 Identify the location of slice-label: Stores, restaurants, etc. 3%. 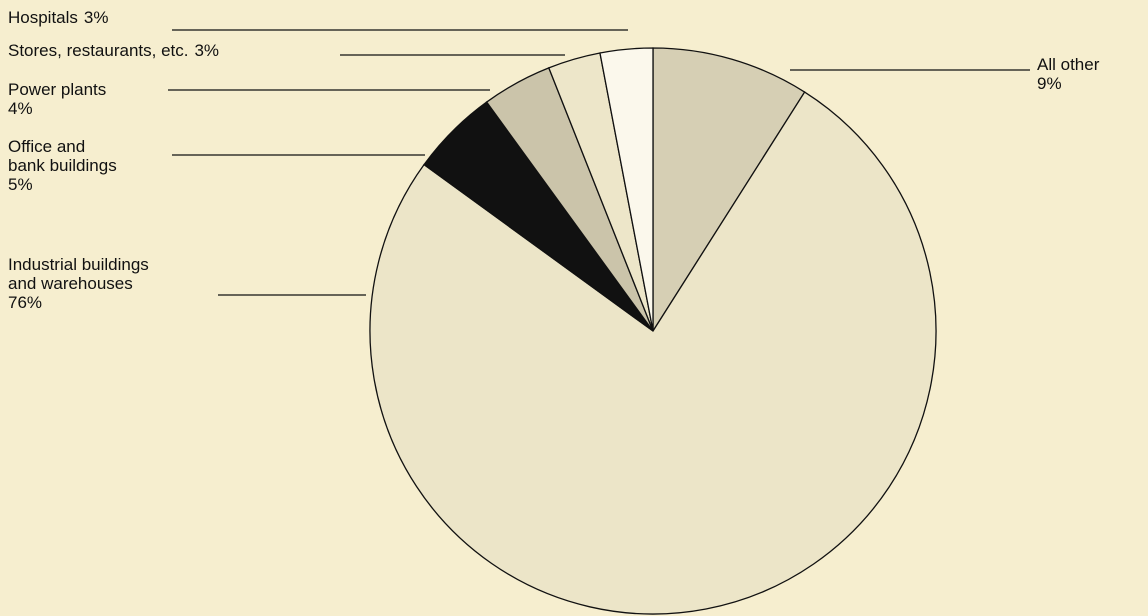
(113, 50).